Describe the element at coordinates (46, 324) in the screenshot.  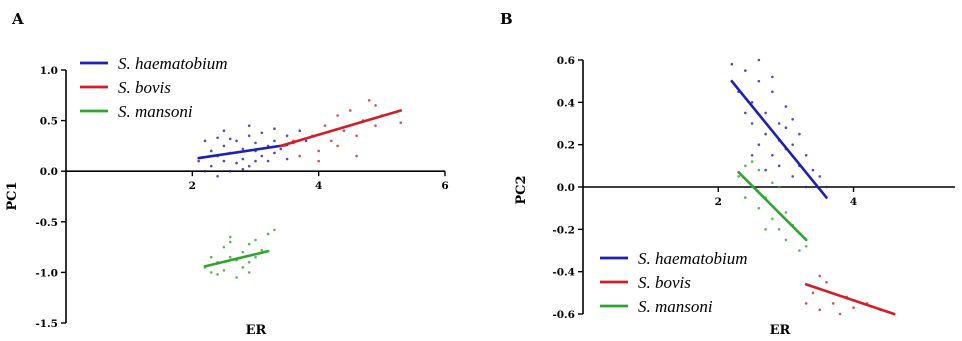
I see `y-tick-label: -1.5` at that location.